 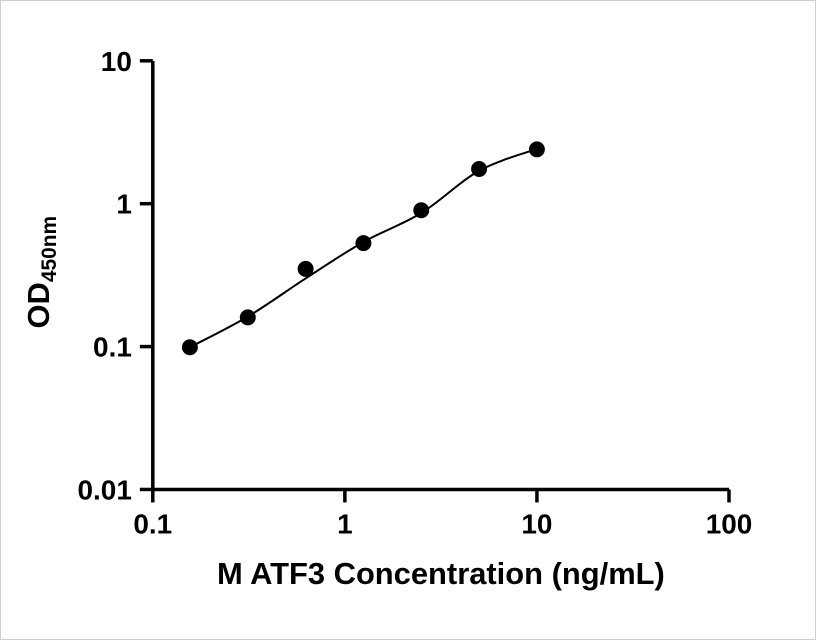 I want to click on y-axis-tick-label: 10, so click(x=116, y=61).